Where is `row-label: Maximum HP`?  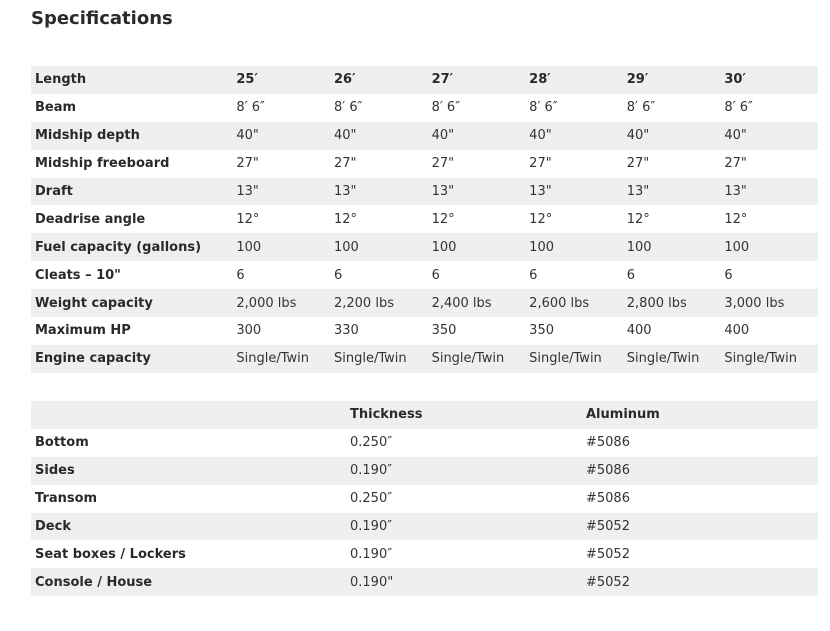
row-label: Maximum HP is located at coordinates (83, 331).